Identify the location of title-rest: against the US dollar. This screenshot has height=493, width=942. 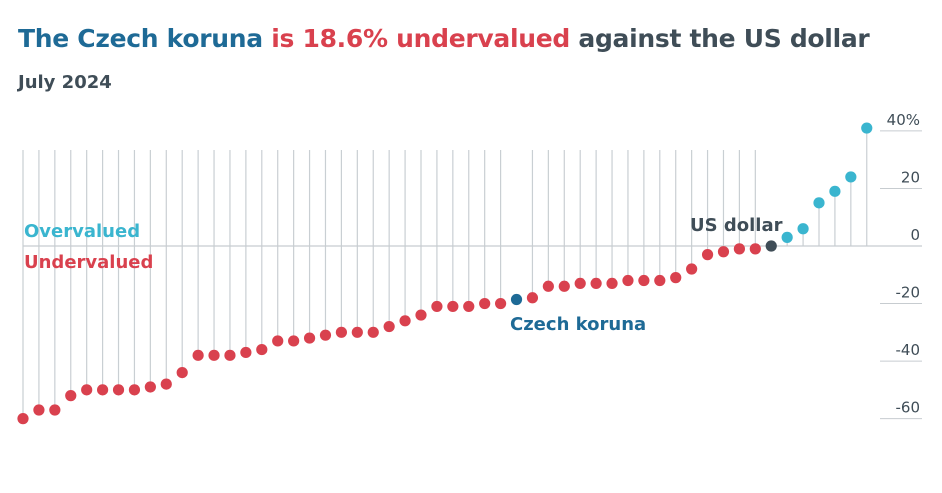
(719, 38).